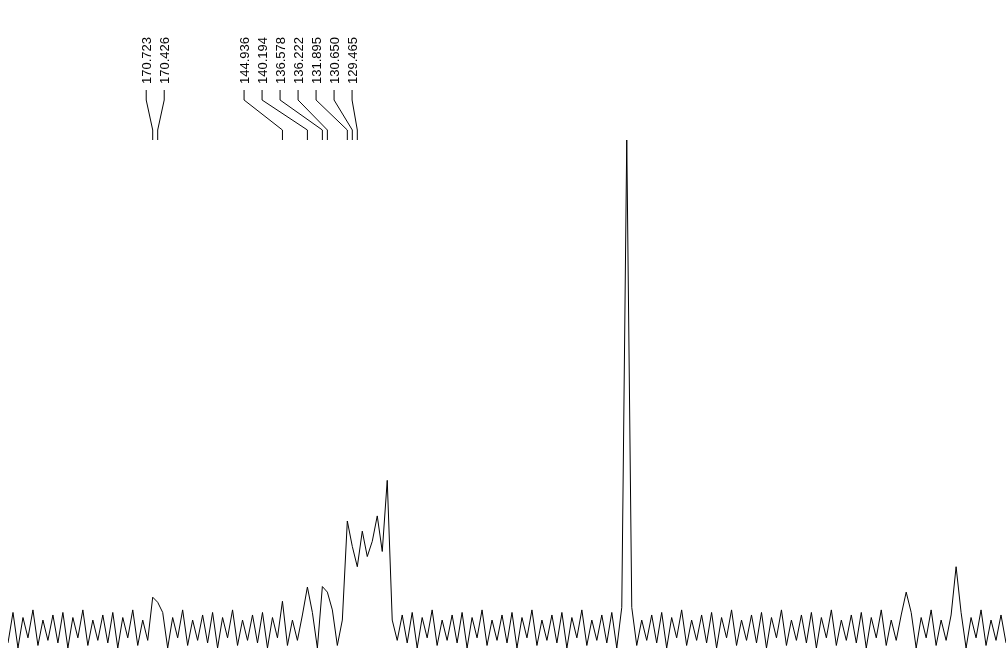 The image size is (1006, 648). Describe the element at coordinates (353, 60) in the screenshot. I see `text: 129.465` at that location.